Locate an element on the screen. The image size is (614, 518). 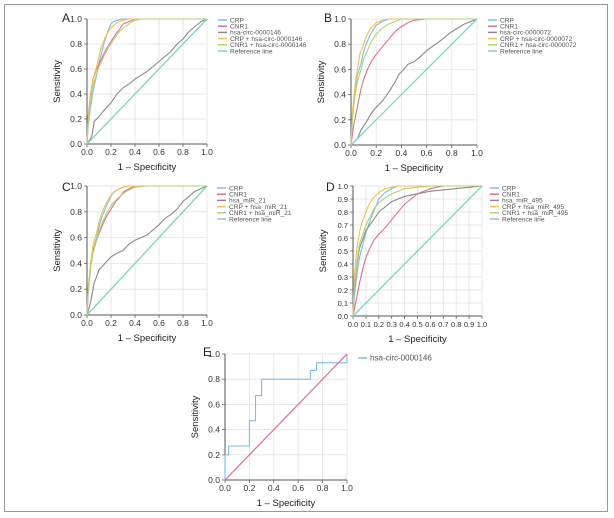
y-tick-label: 0.5 is located at coordinates (343, 251).